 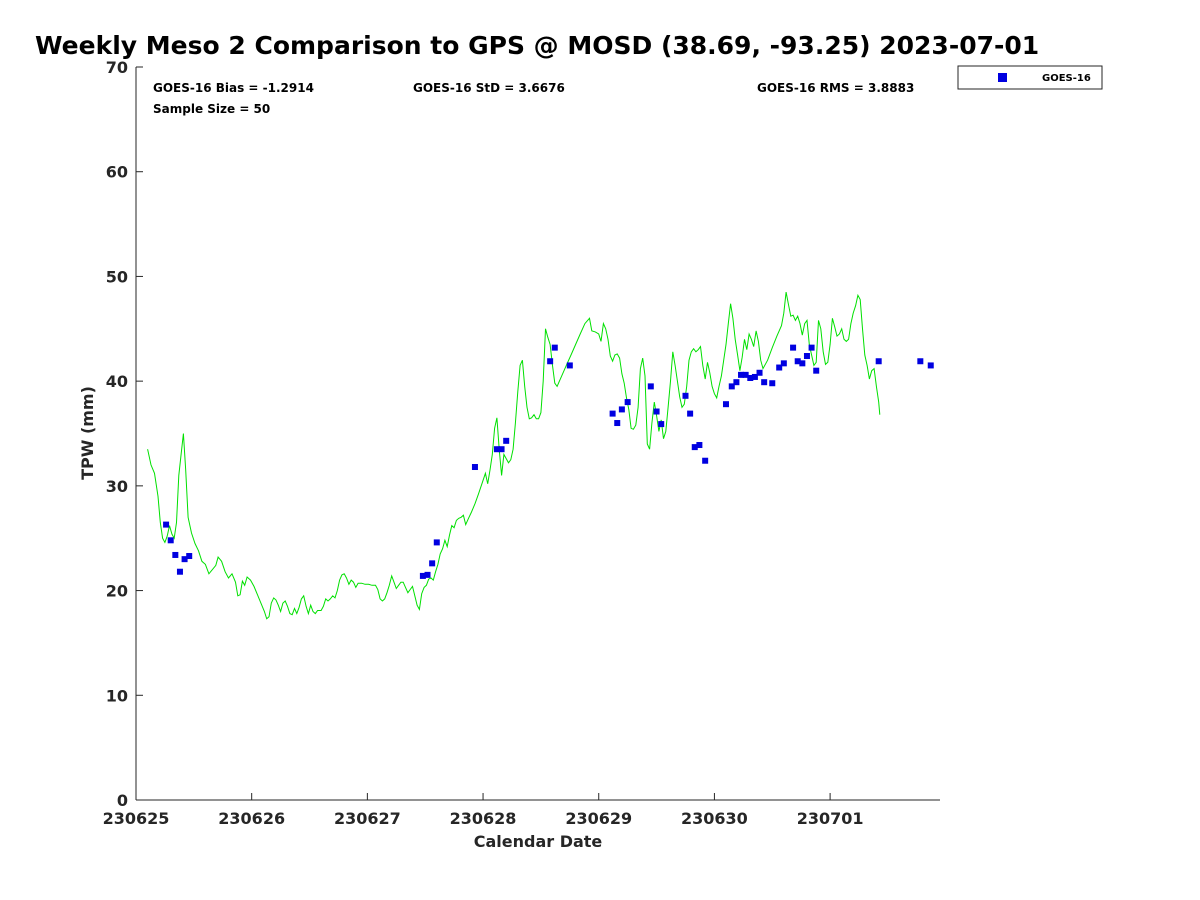 I want to click on x-tick-label: 230626, so click(x=251, y=818).